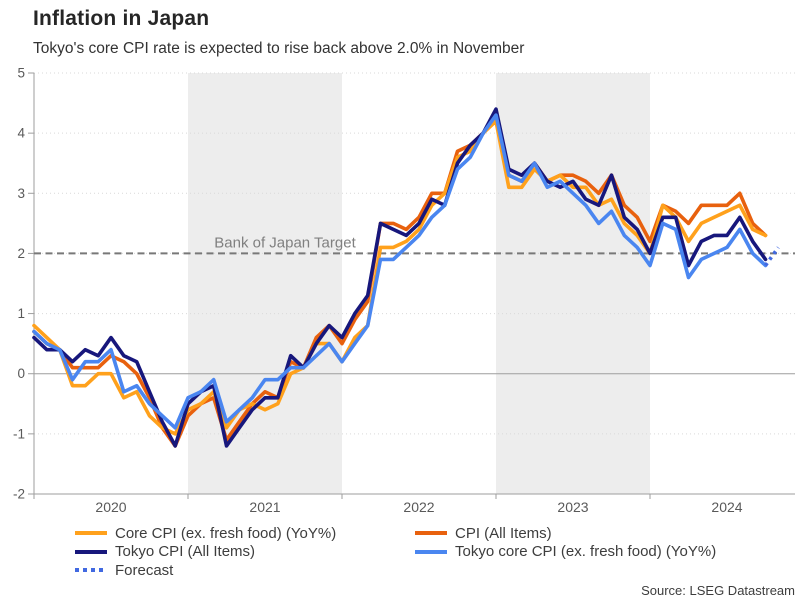 This screenshot has height=601, width=801. I want to click on legend-label-tokyo-core-cpi: Tokyo core CPI (ex. fresh food) (YoY%), so click(586, 552).